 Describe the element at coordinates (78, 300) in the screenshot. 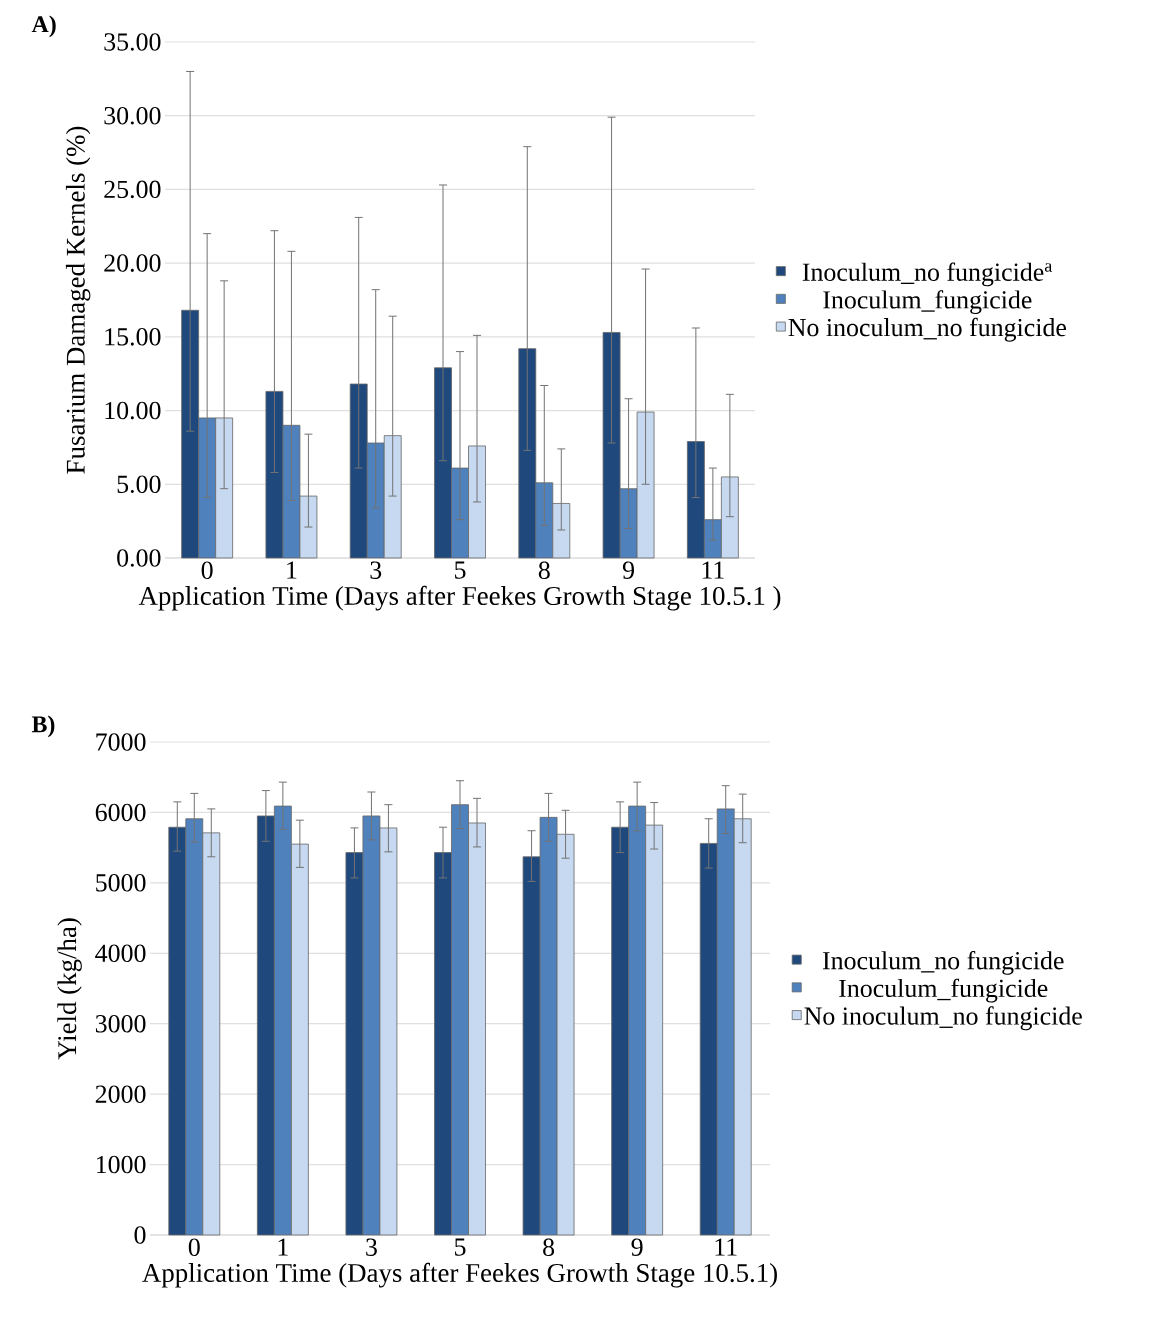

I see `y-axis-title: Fusarium Damaged Kernels (%)` at that location.